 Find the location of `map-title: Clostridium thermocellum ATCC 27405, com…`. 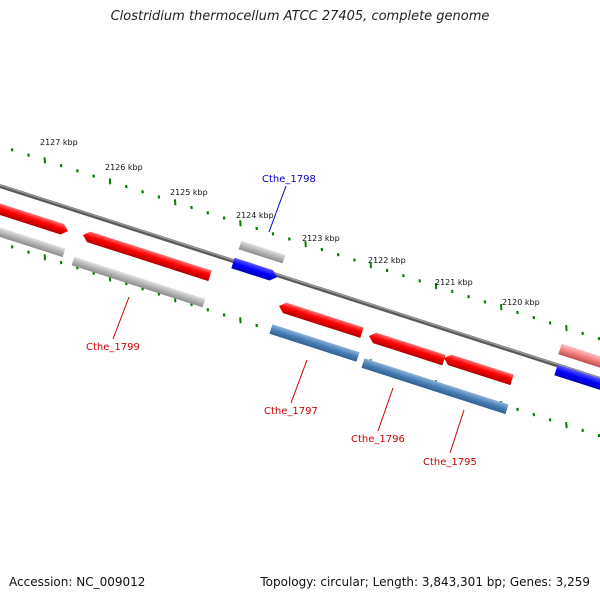

map-title: Clostridium thermocellum ATCC 27405, com… is located at coordinates (300, 16).